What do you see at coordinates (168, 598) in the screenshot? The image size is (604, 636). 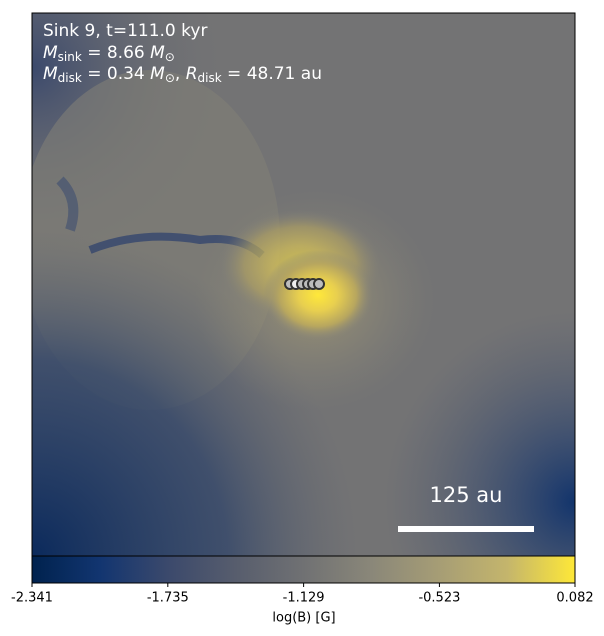 I see `colorbar-tick-label: -1.735` at bounding box center [168, 598].